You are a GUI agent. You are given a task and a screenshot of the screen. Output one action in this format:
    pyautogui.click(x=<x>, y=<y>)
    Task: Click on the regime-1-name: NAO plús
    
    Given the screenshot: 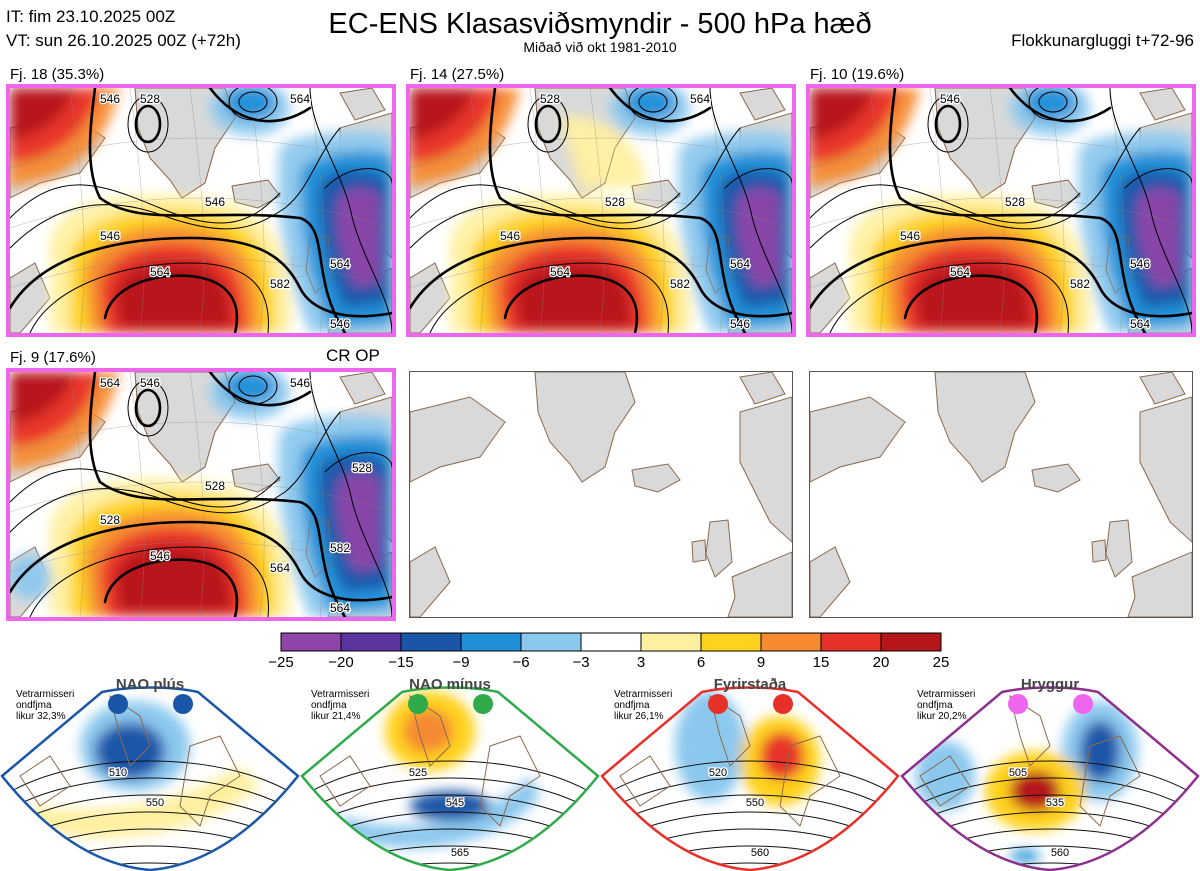 What is the action you would take?
    pyautogui.click(x=150, y=684)
    